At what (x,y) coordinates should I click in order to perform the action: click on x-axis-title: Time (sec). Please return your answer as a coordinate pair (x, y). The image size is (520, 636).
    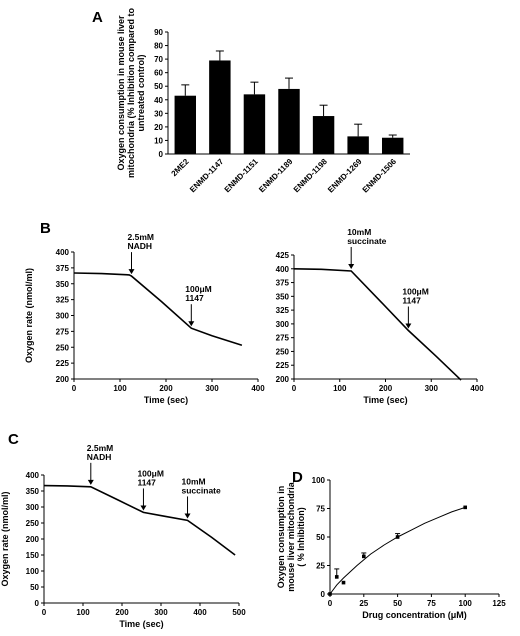
    Looking at the image, I should click on (141, 624).